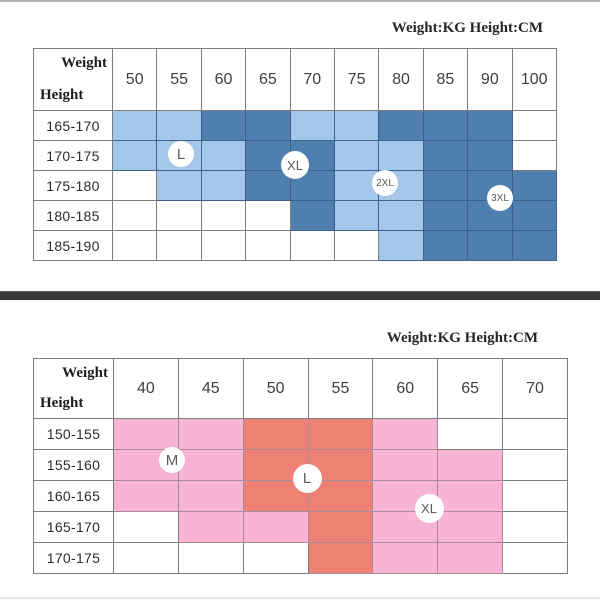 The height and width of the screenshot is (600, 600). I want to click on height-row-label: 180-185, so click(73, 215).